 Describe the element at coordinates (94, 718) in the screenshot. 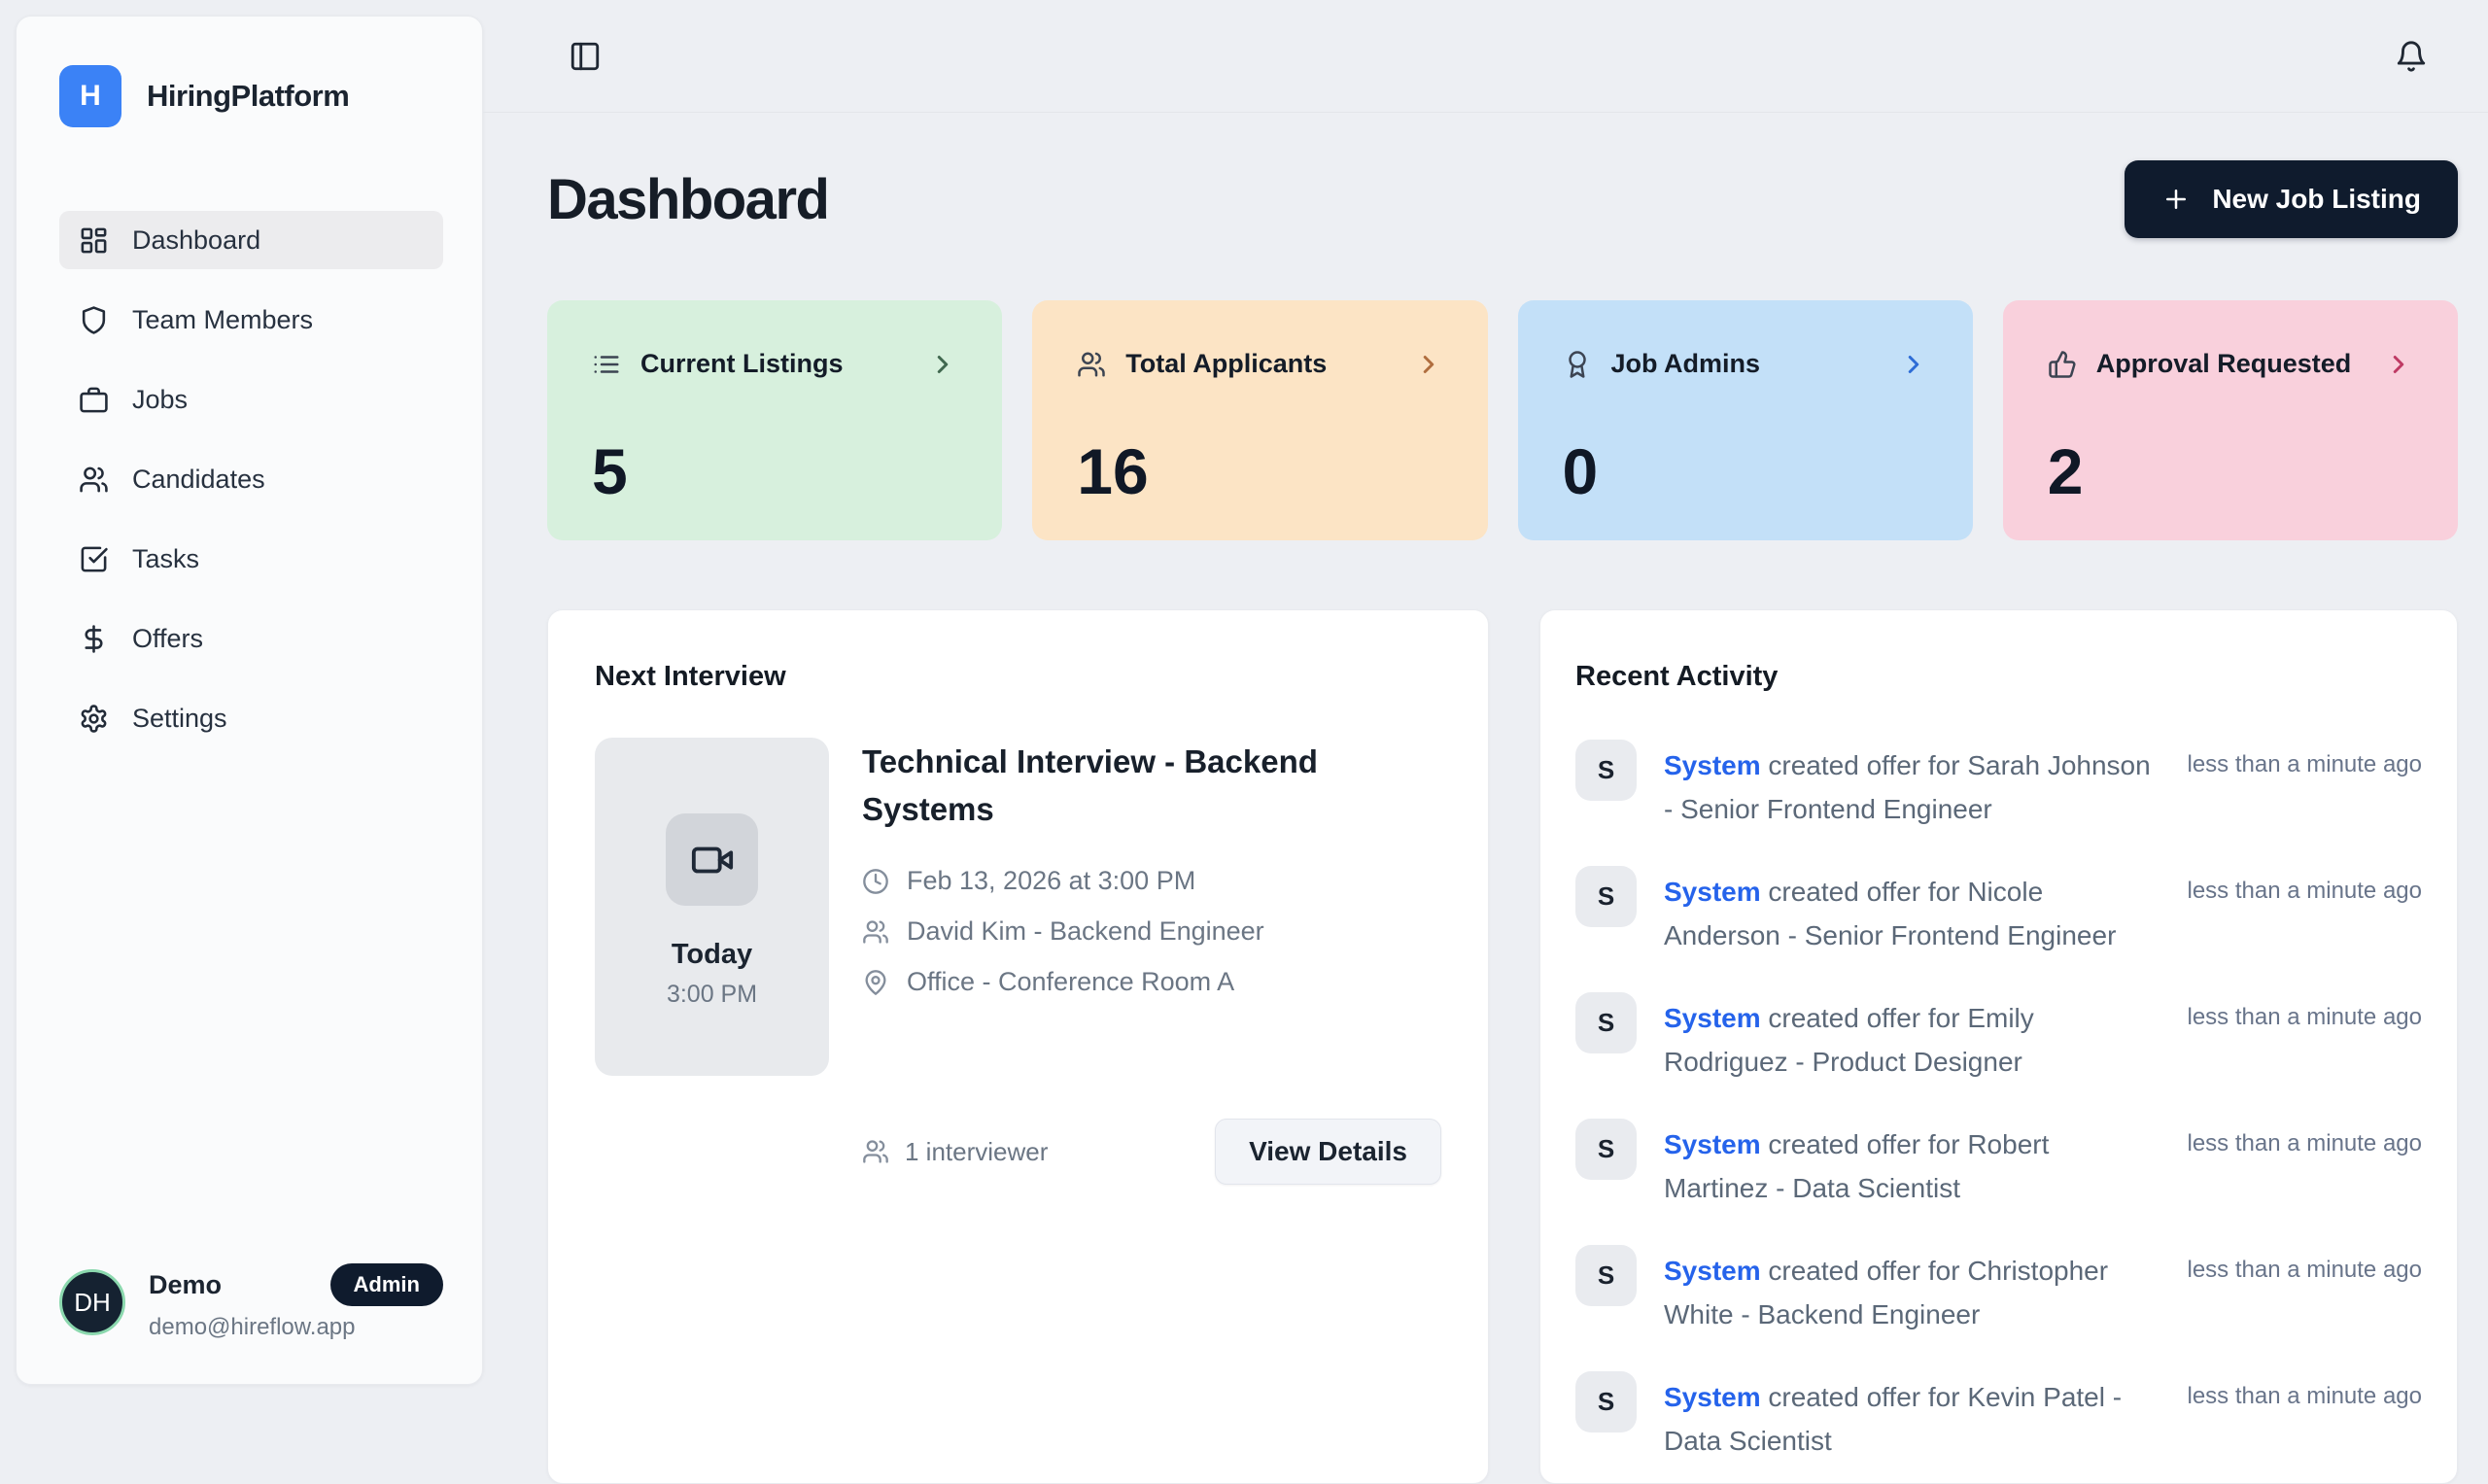

I see `gear-icon` at that location.